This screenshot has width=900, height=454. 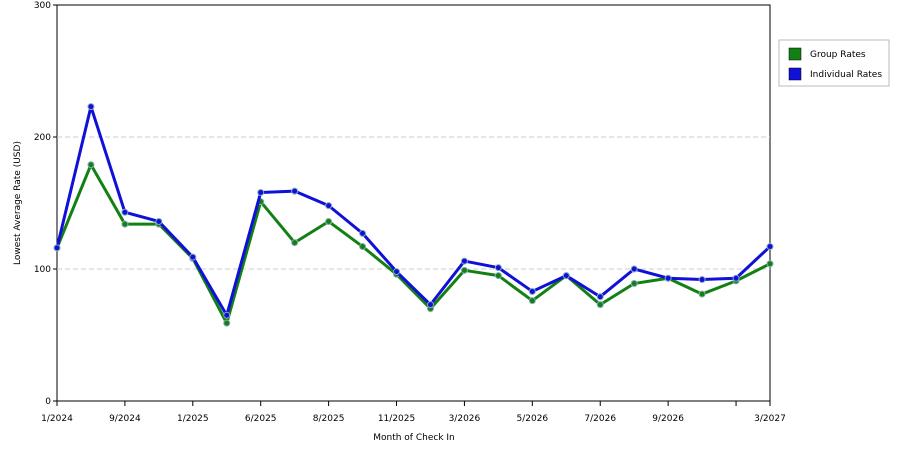 I want to click on y-axis-title: Lowest Average Rate (USD), so click(x=18, y=203).